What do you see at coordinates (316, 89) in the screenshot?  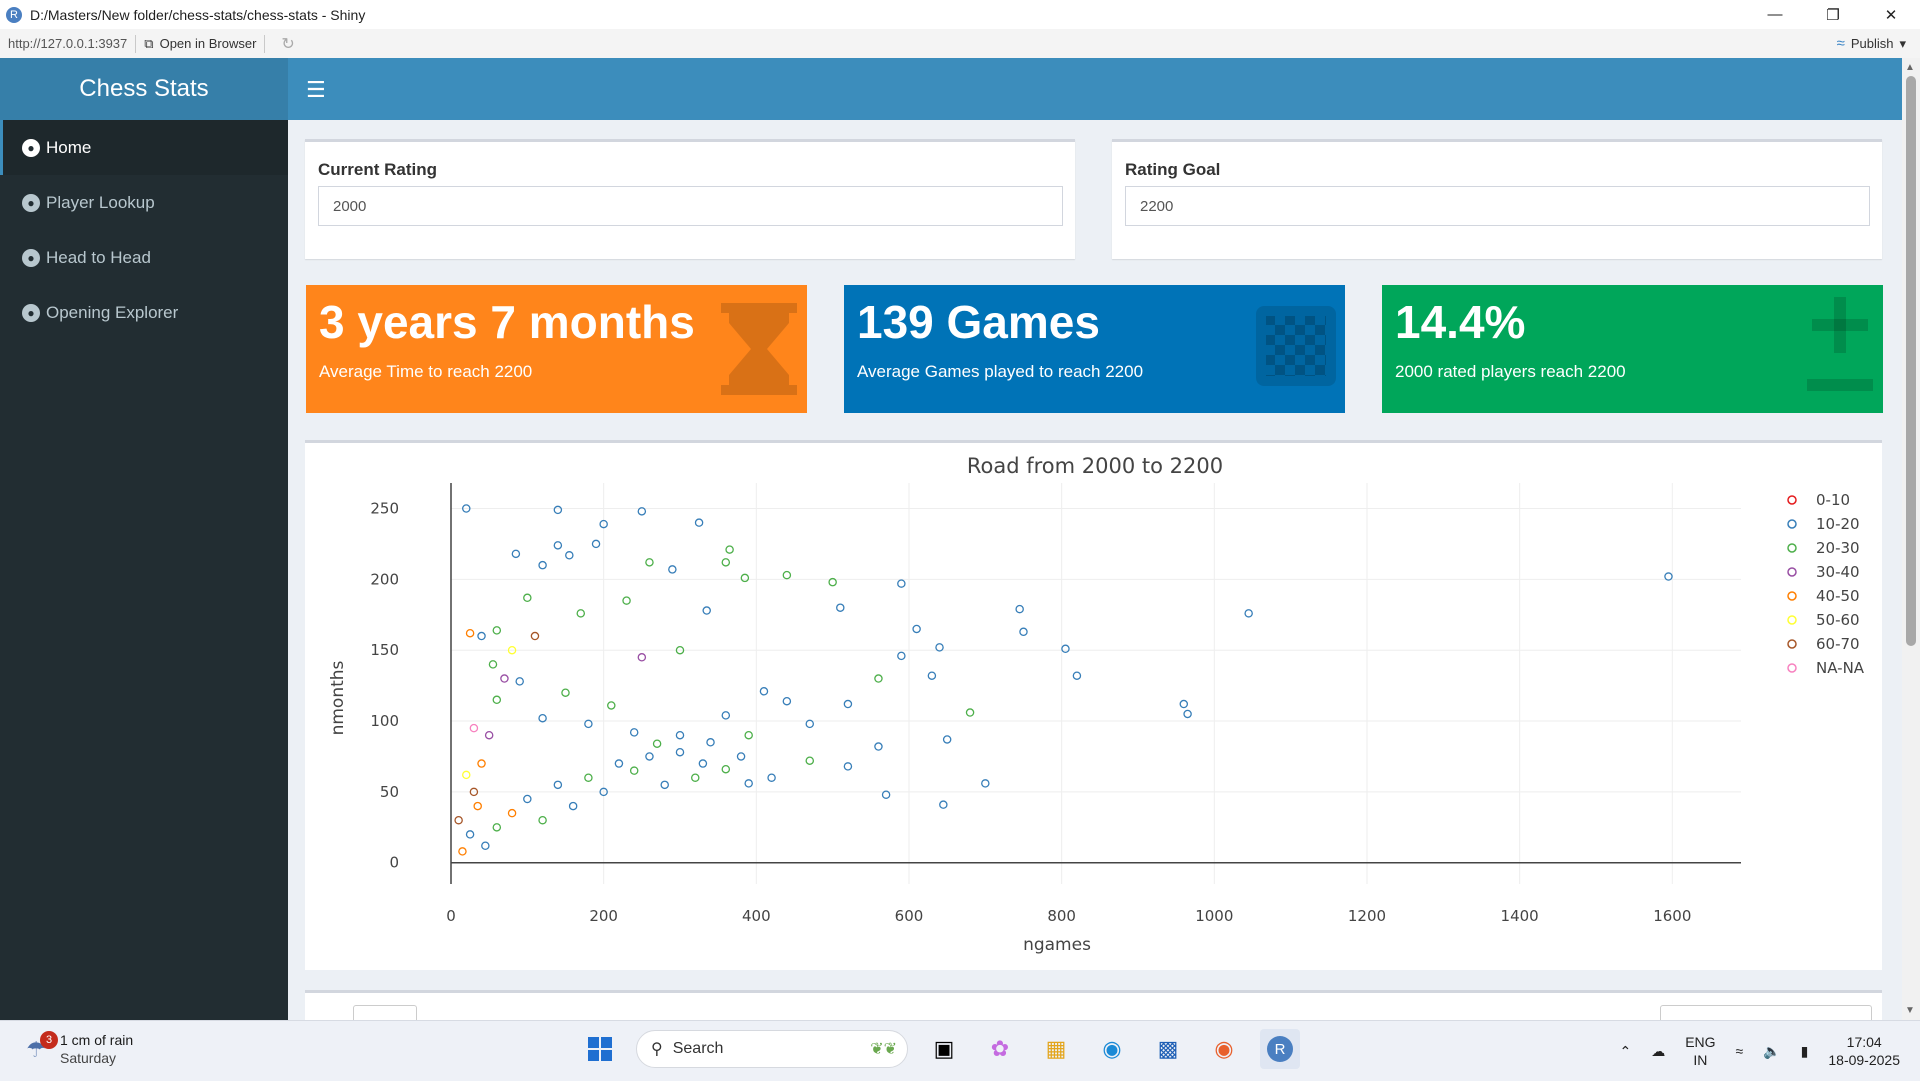 I see `hamburger-menu-icon: ☰` at bounding box center [316, 89].